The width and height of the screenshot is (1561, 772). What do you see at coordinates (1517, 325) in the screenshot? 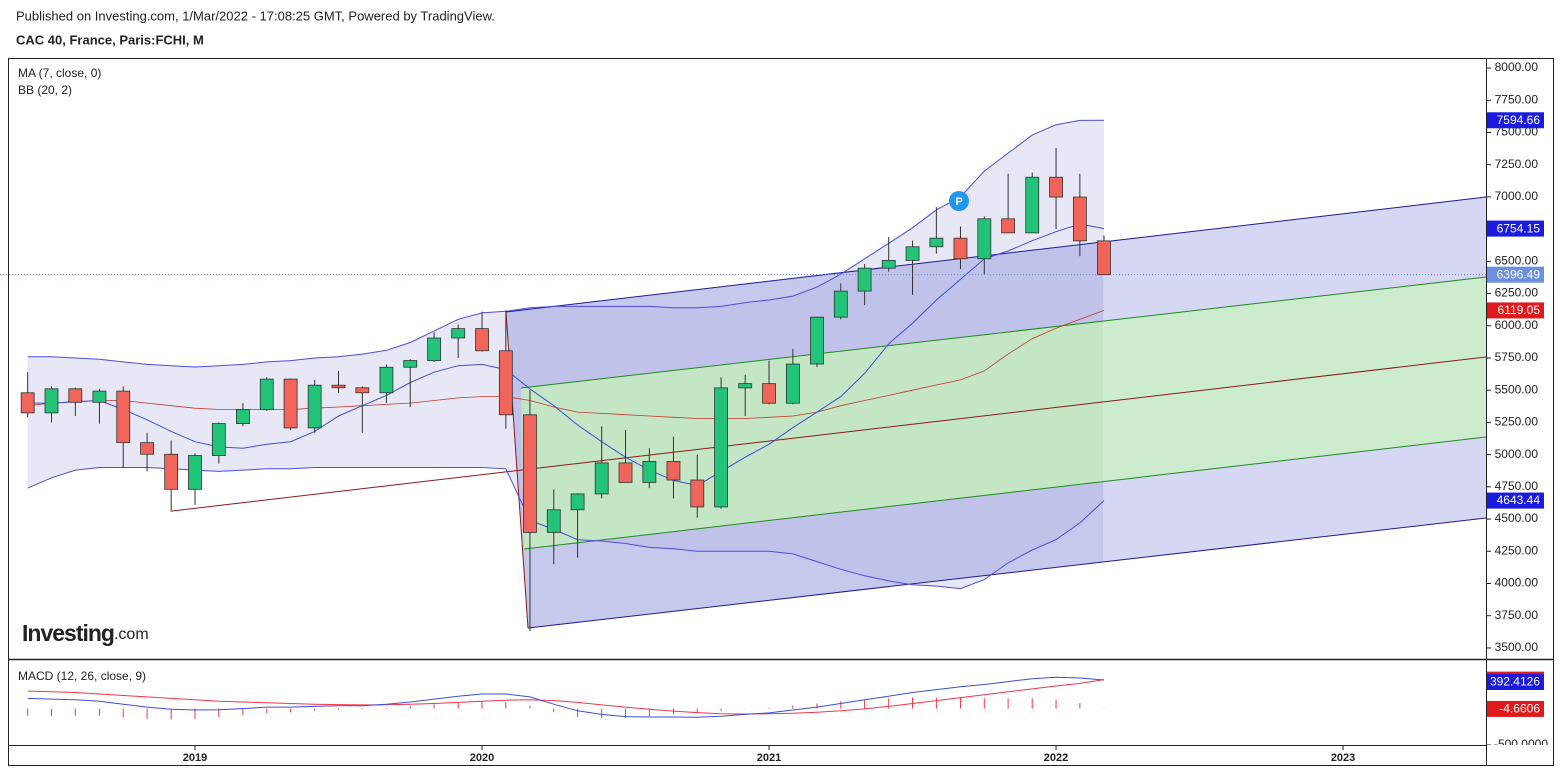
I see `y-tick-label: 6000.00` at bounding box center [1517, 325].